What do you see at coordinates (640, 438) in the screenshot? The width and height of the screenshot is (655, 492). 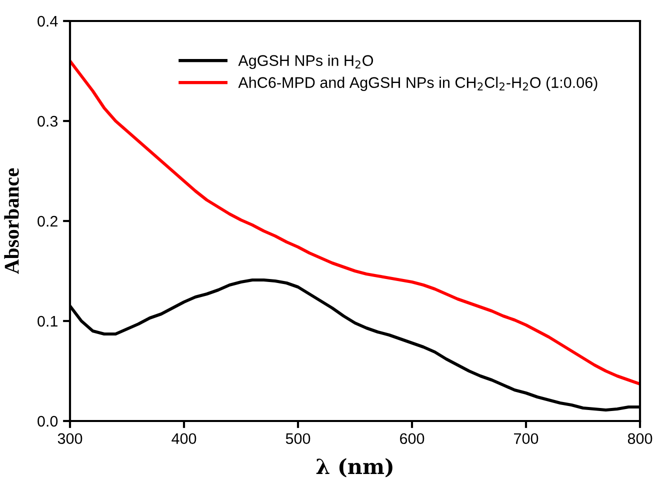 I see `x-tick-label: 800` at bounding box center [640, 438].